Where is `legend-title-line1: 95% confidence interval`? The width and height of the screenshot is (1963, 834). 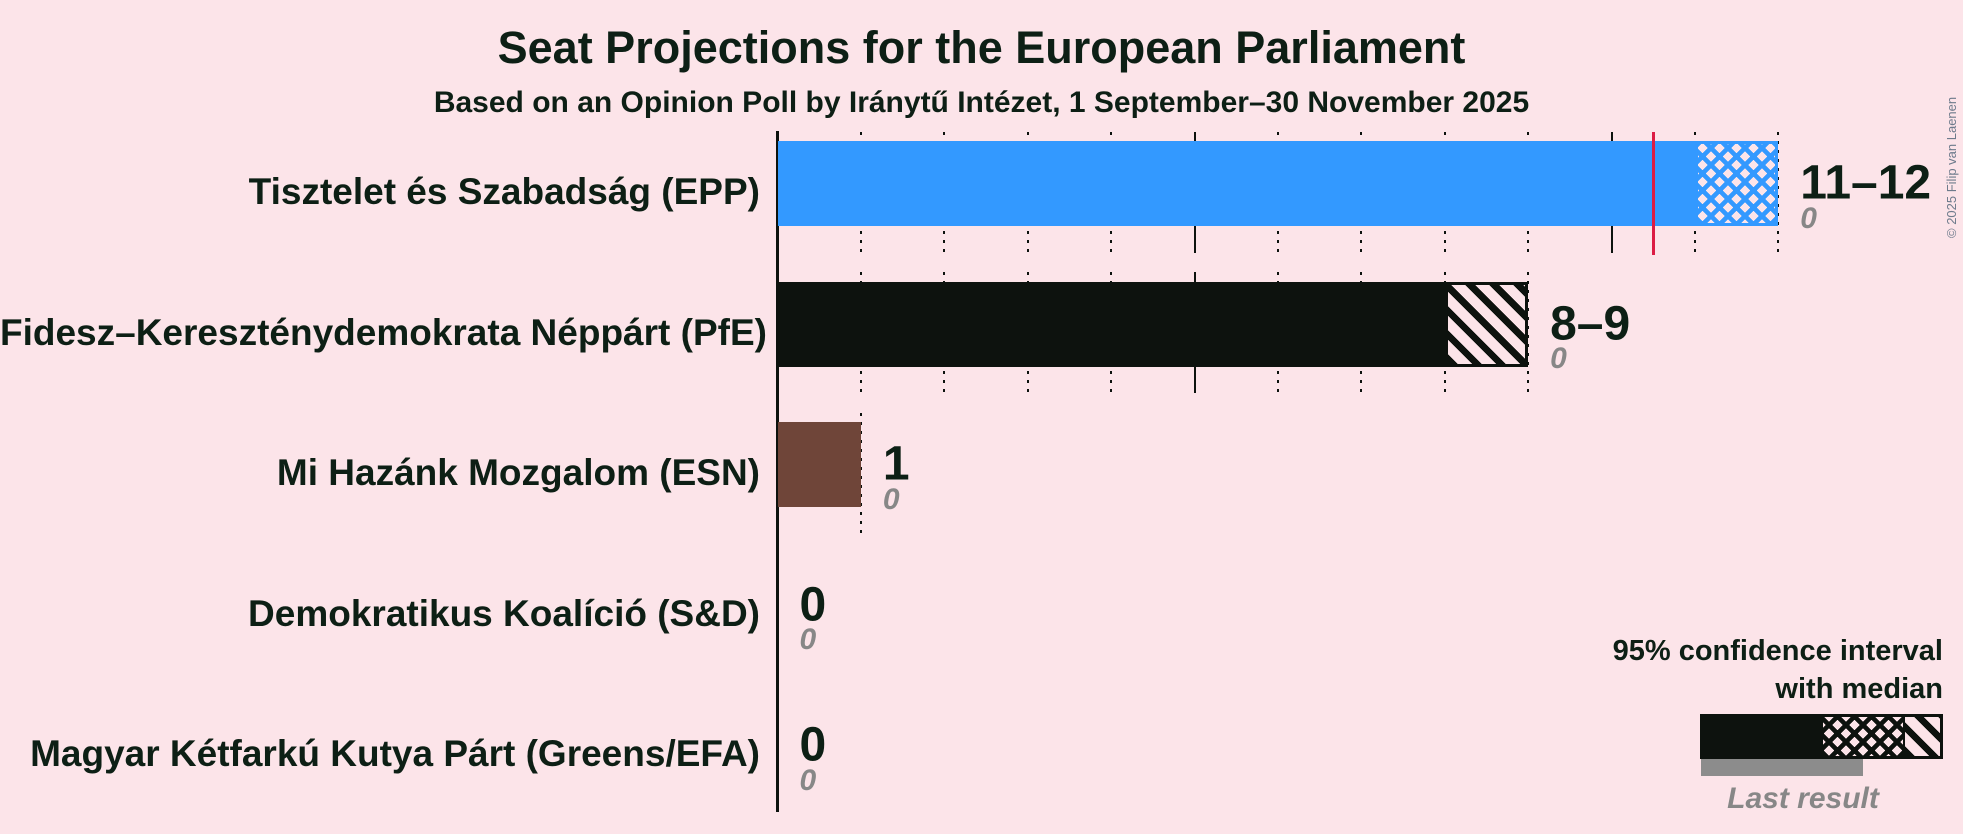 legend-title-line1: 95% confidence interval is located at coordinates (1777, 651).